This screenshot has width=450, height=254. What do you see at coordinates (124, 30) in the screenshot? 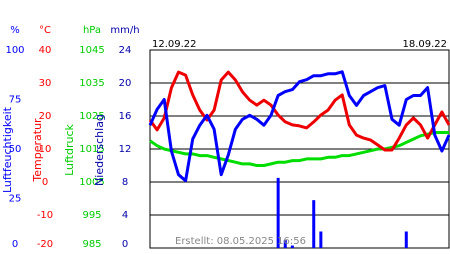
I see `axis-unit: mm/h` at bounding box center [124, 30].